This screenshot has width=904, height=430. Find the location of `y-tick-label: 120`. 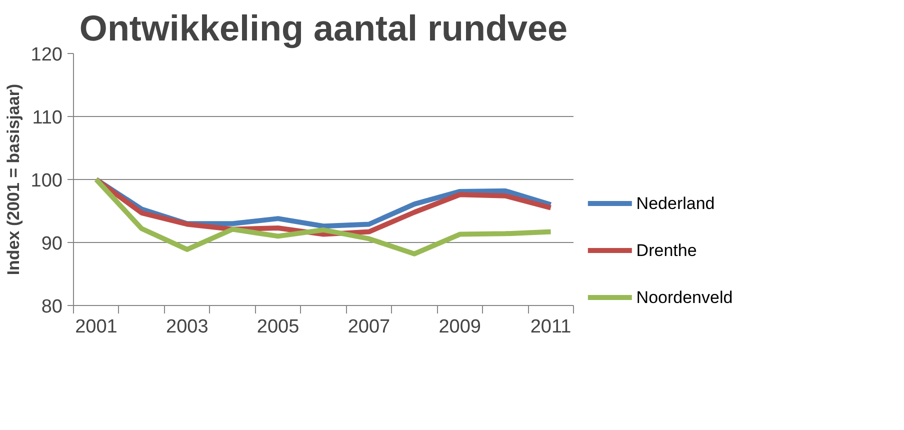

y-tick-label: 120 is located at coordinates (46, 55).